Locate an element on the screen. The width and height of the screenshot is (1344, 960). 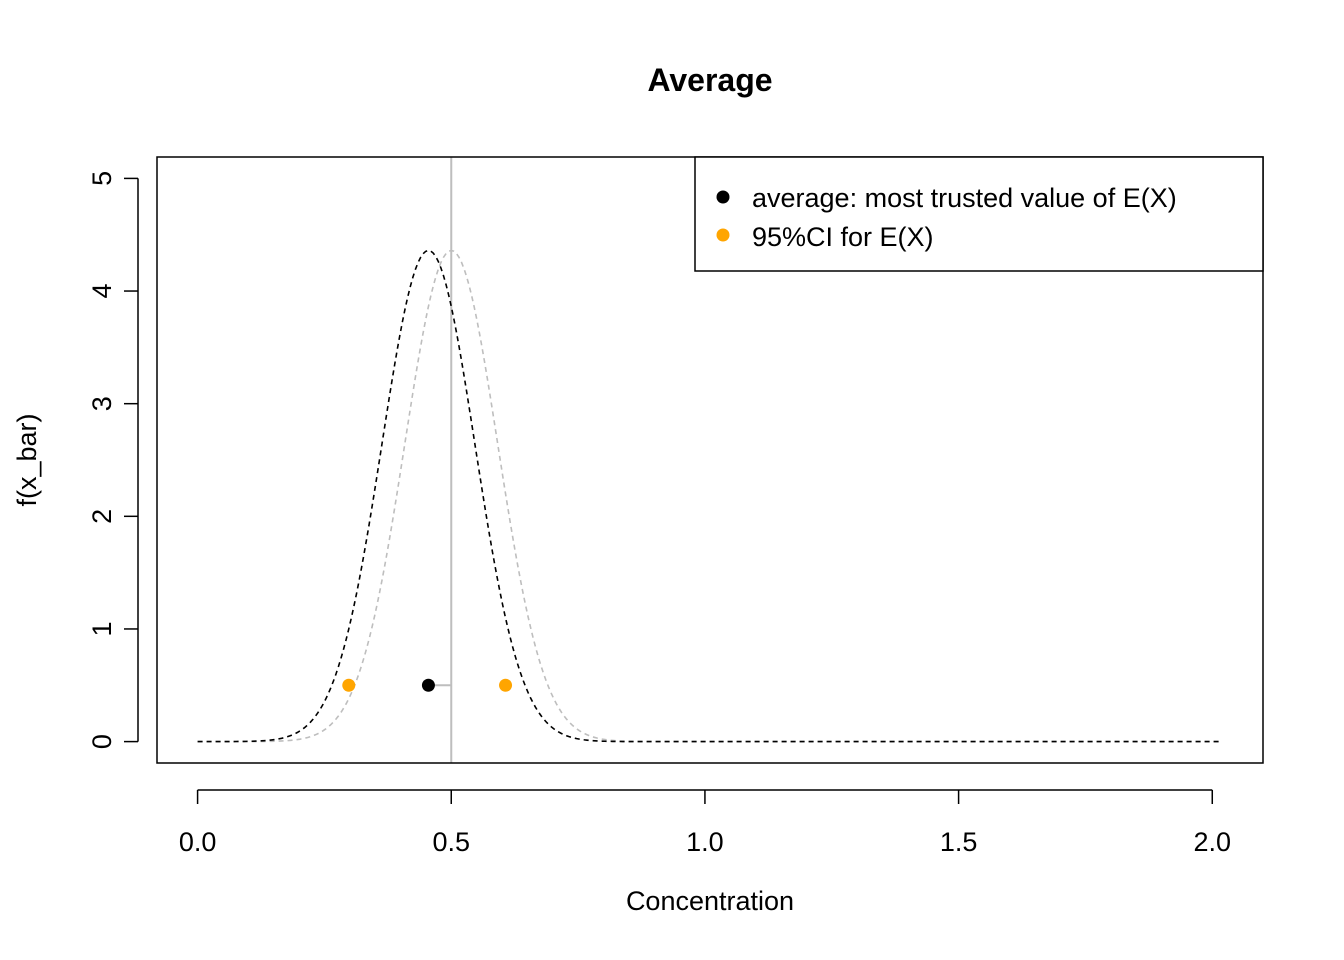
x-tick-label-4: 2.0 is located at coordinates (1212, 842).